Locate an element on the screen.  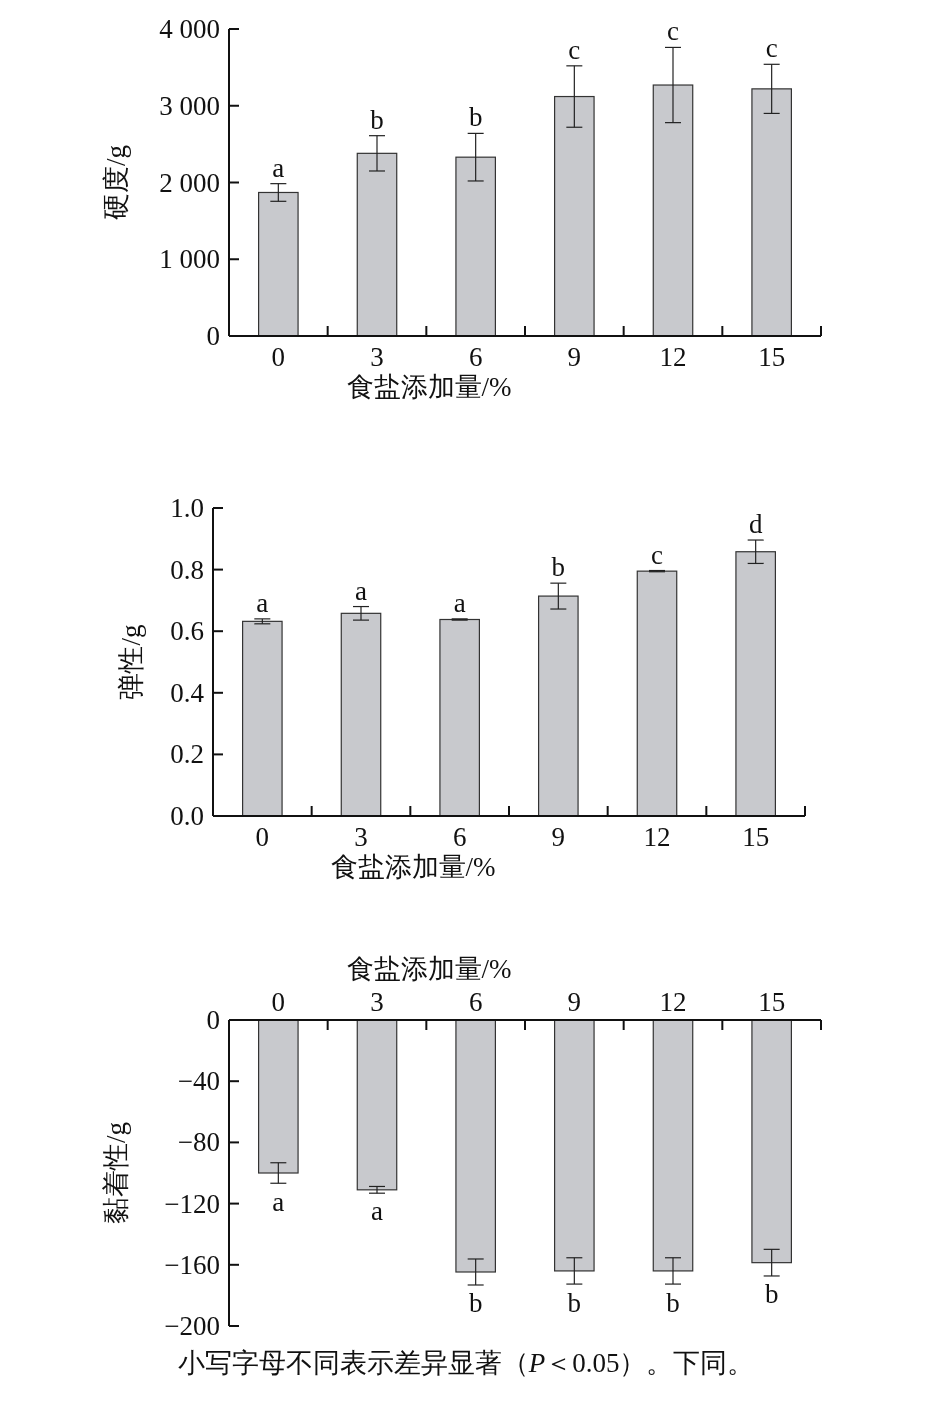
y-tick-label: 0.0 is located at coordinates (187, 816).